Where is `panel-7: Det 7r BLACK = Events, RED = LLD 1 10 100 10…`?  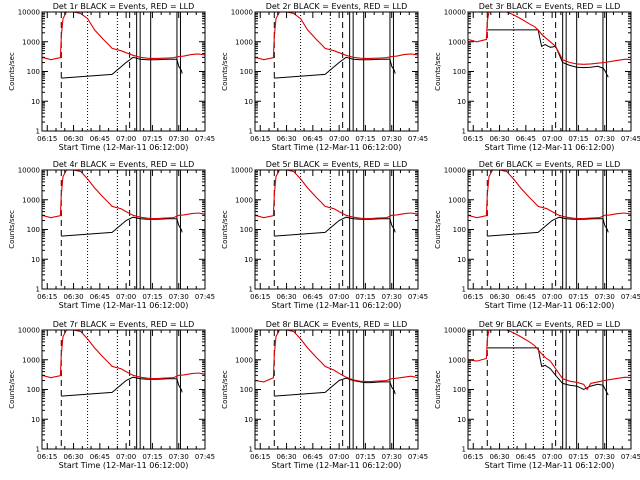 panel-7: Det 7r BLACK = Events, RED = LLD 1 10 100 10… is located at coordinates (111, 395).